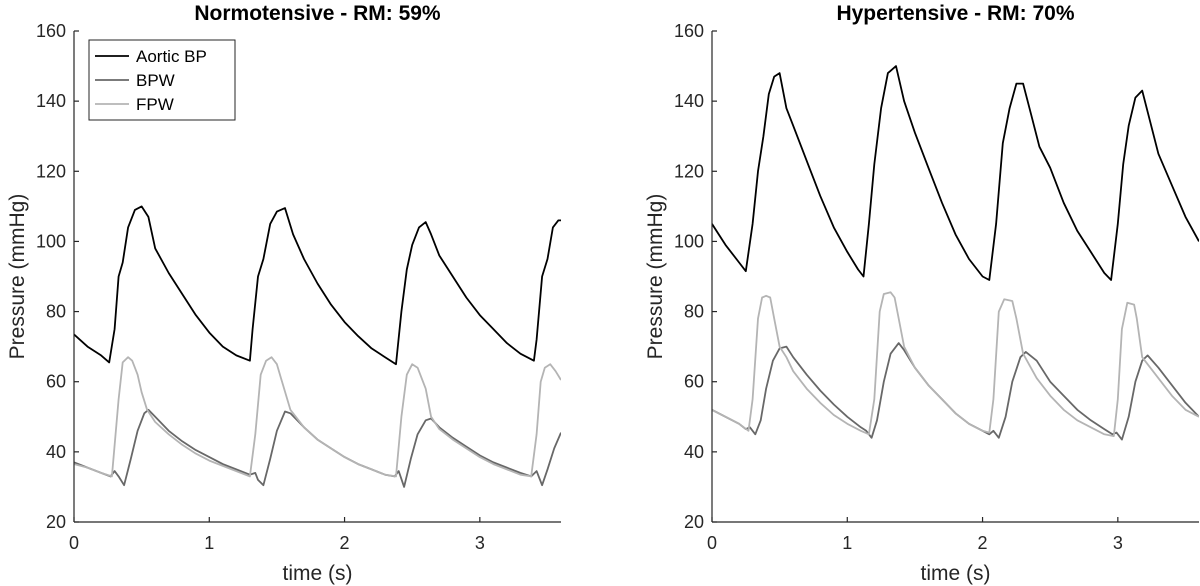 The width and height of the screenshot is (1200, 586). Describe the element at coordinates (317, 13) in the screenshot. I see `chart-title: Normotensive - RM: 59%` at that location.